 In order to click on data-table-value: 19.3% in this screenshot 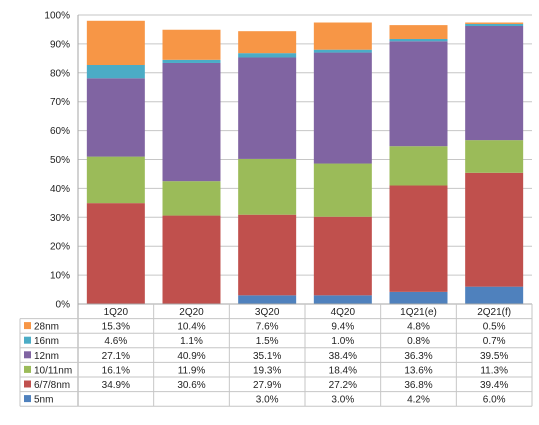, I will do `click(267, 370)`.